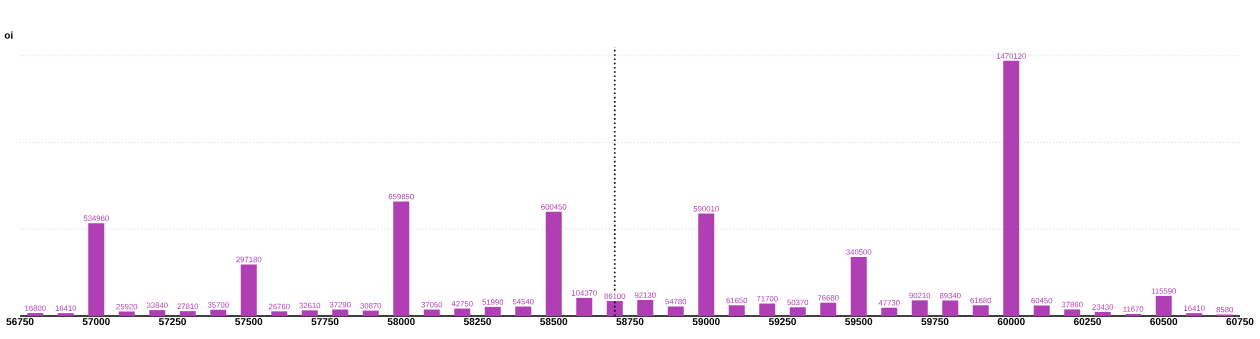 Image resolution: width=1260 pixels, height=339 pixels. Describe the element at coordinates (859, 322) in the screenshot. I see `x-tick-label: 59500` at that location.